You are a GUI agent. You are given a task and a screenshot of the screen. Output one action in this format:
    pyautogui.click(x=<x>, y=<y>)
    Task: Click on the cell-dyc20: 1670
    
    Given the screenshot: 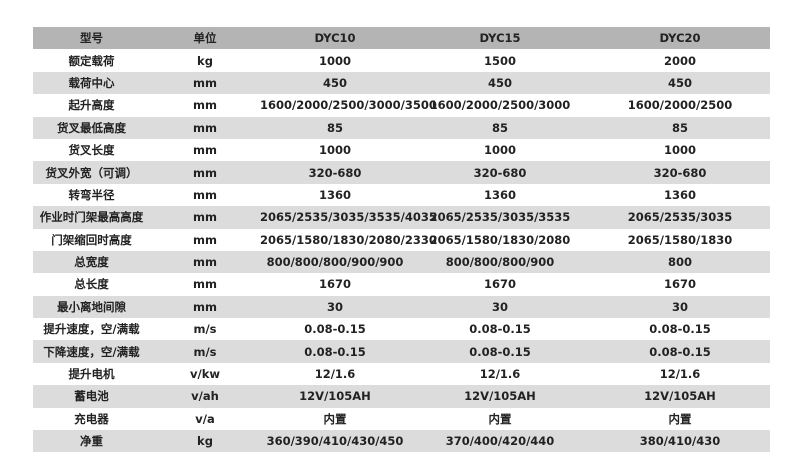 What is the action you would take?
    pyautogui.click(x=680, y=284)
    